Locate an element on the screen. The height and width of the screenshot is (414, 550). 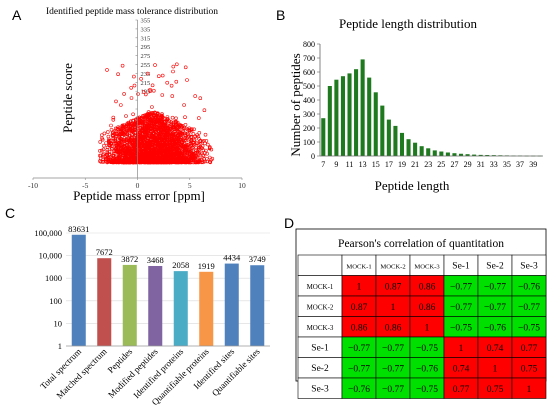
panel-b-ytick-label: 600 is located at coordinates (309, 72).